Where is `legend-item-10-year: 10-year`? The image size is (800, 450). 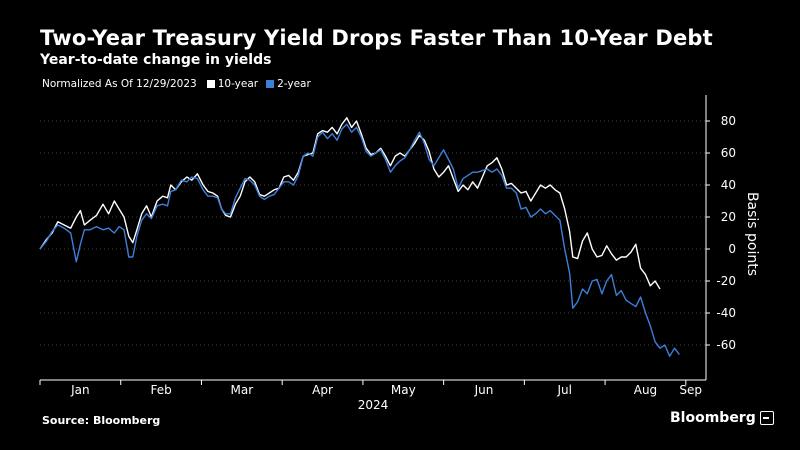 legend-item-10-year: 10-year is located at coordinates (232, 84).